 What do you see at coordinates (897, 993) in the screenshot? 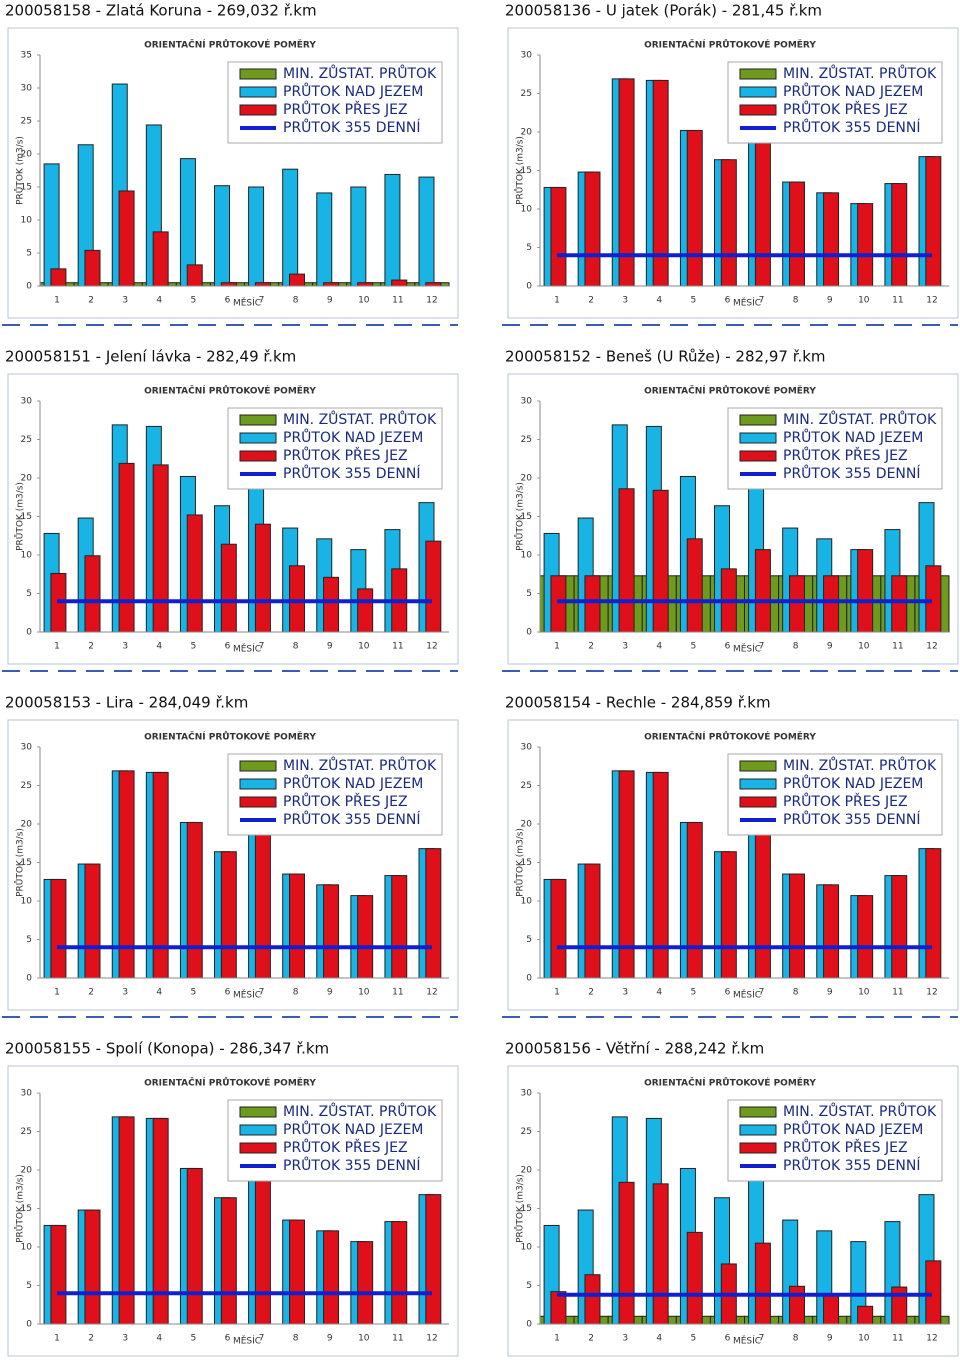
I see `x-tick-label: 11` at bounding box center [897, 993].